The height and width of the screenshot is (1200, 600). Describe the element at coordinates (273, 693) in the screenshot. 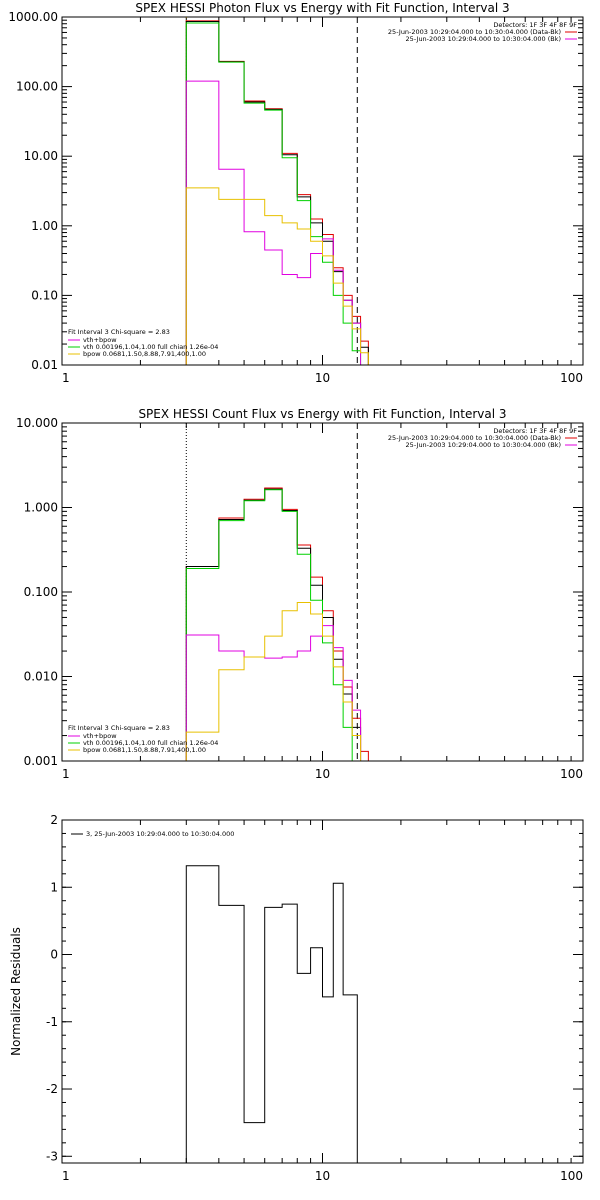

I see `count-series-vth+bpow` at that location.